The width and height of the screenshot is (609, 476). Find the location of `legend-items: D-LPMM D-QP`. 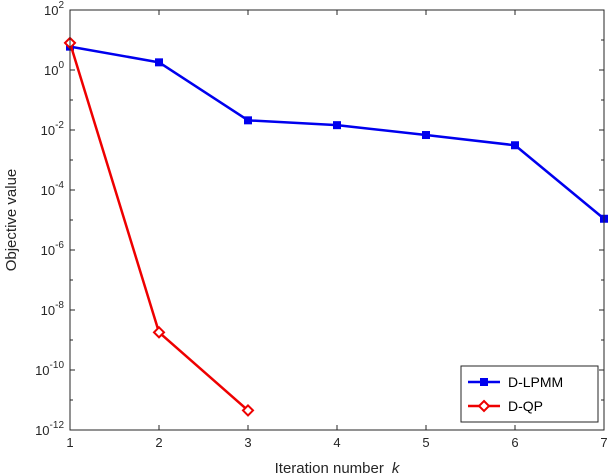

legend-items: D-LPMM D-QP is located at coordinates (515, 394).